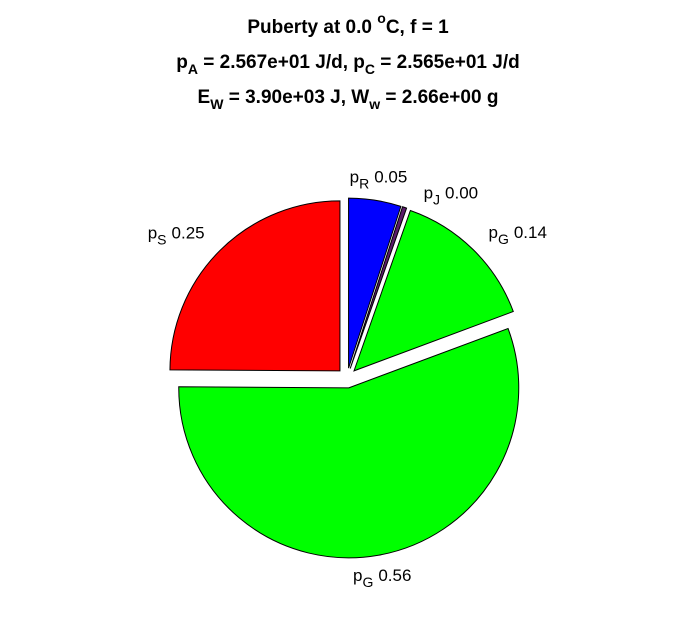 This screenshot has width=696, height=618. I want to click on chart-title: pA = 2.567e+01 J/d, pC = 2.565e+01 J/d, so click(347, 64).